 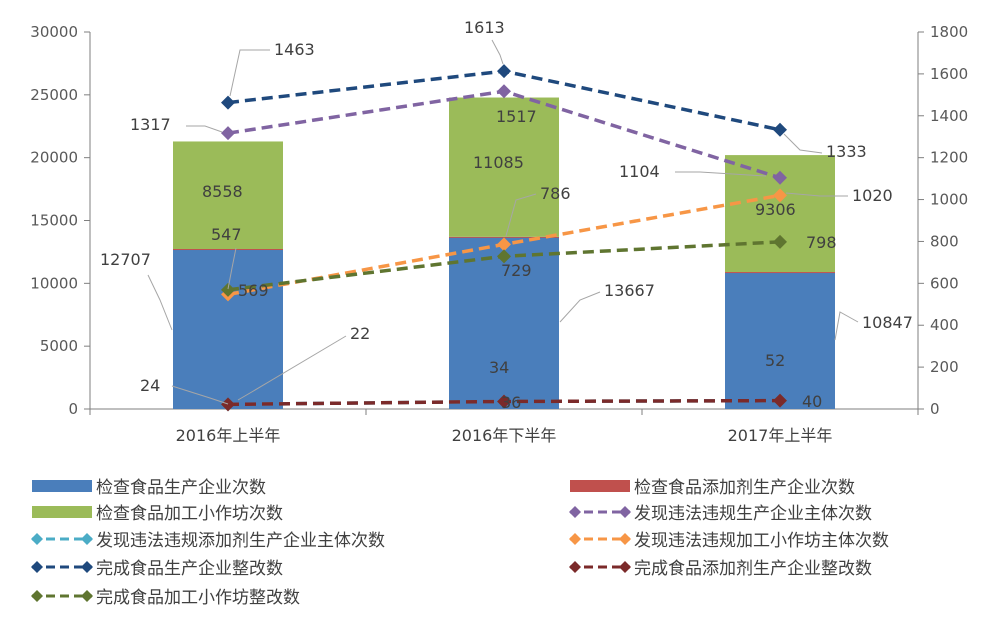 What do you see at coordinates (181, 488) in the screenshot?
I see `legend-label: 检查食品生产企业次数` at bounding box center [181, 488].